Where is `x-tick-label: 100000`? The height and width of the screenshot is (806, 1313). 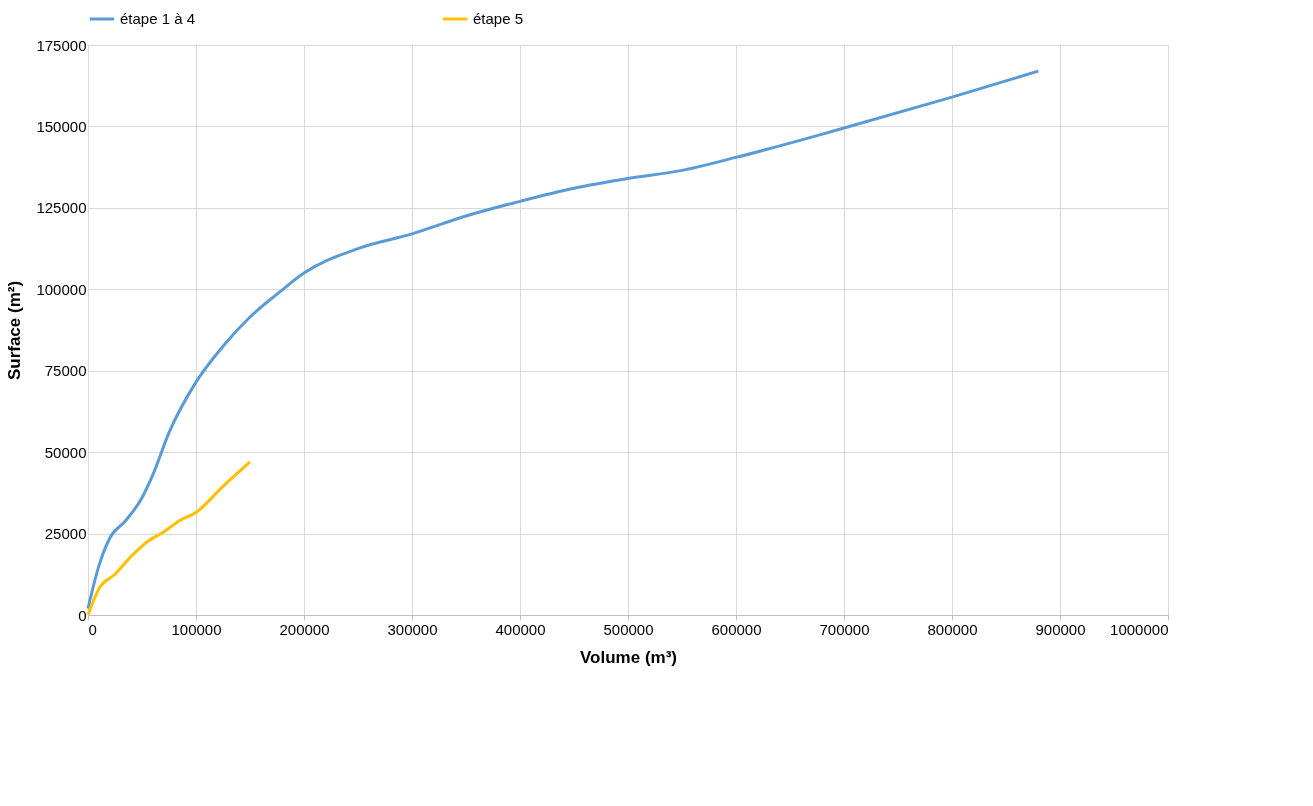
x-tick-label: 100000 is located at coordinates (196, 629).